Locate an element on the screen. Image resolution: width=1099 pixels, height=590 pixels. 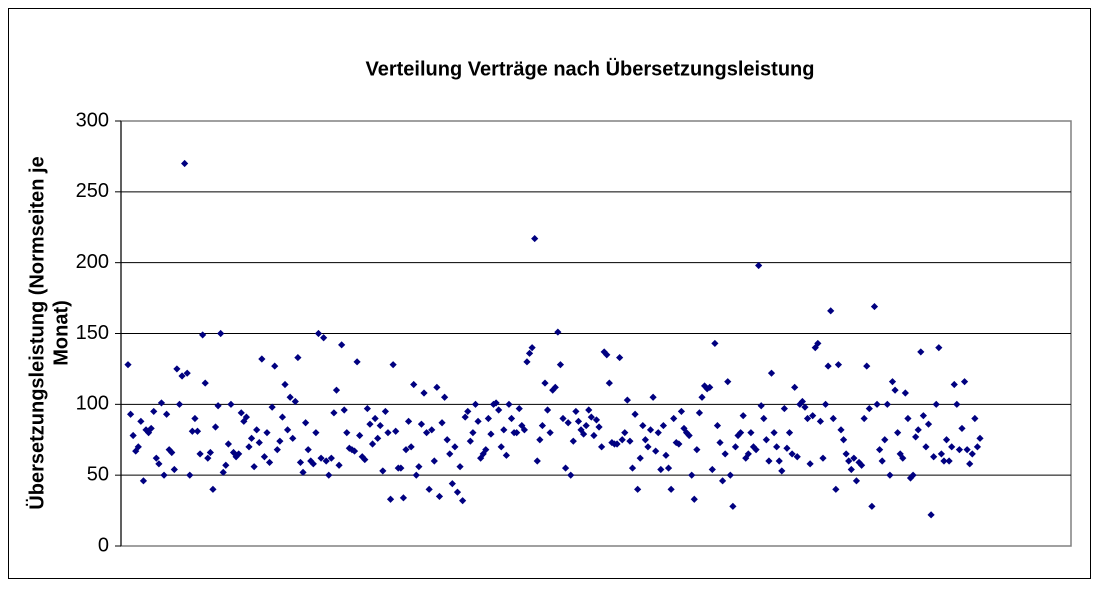
y-tick-label: 300 is located at coordinates (92, 120).